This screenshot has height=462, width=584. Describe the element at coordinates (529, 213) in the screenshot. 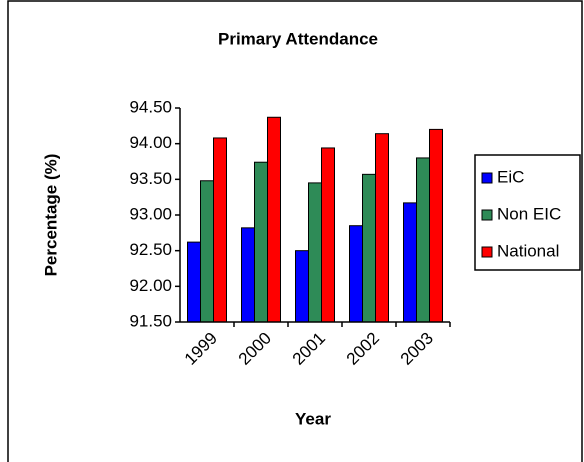

I see `legend-label: Non EIC` at that location.